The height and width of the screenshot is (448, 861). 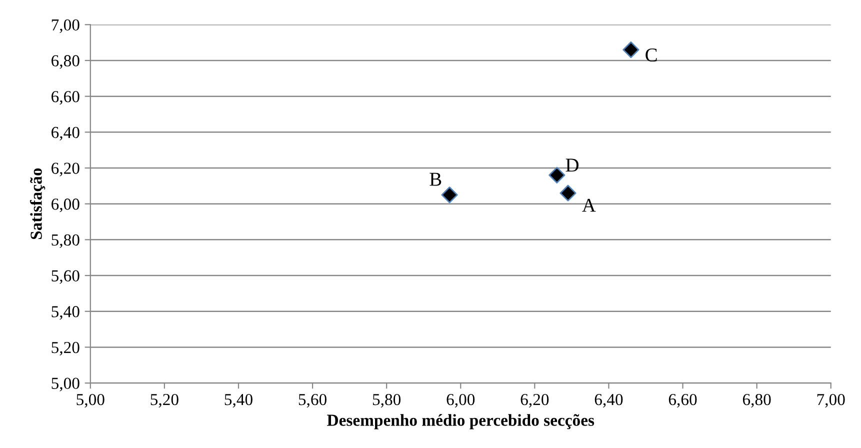 I want to click on y-tick-label: 5,60, so click(x=66, y=277).